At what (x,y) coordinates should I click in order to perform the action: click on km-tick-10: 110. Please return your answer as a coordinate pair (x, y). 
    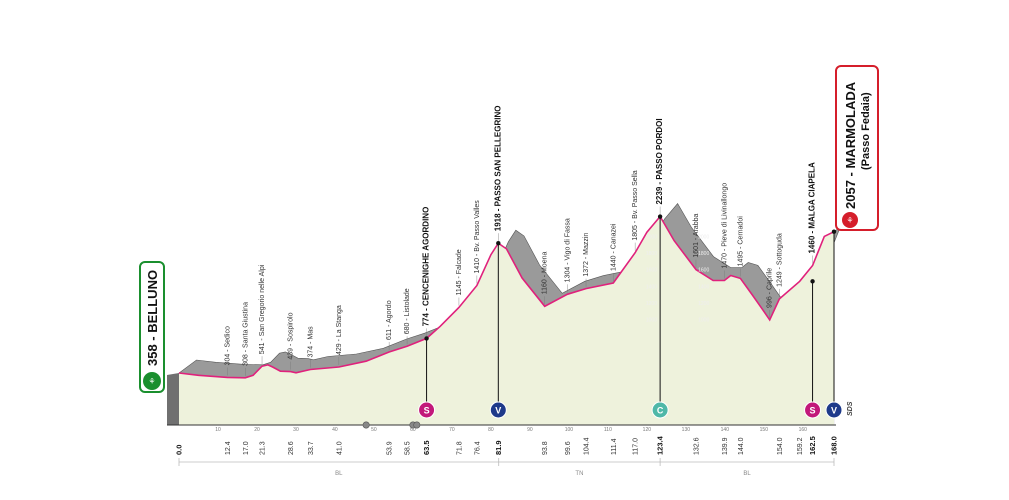
    Looking at the image, I should click on (608, 430).